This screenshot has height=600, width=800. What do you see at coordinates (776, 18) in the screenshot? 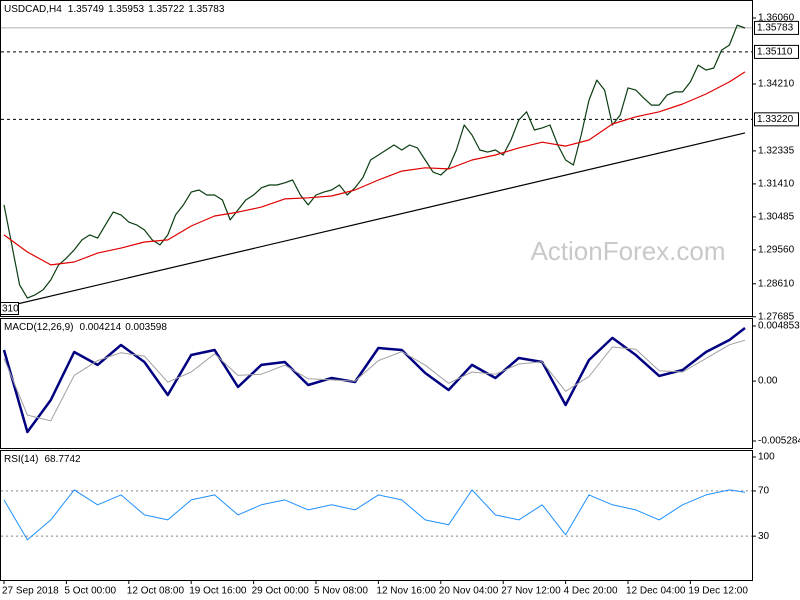
I see `y-tick-label: 1.36060` at bounding box center [776, 18].